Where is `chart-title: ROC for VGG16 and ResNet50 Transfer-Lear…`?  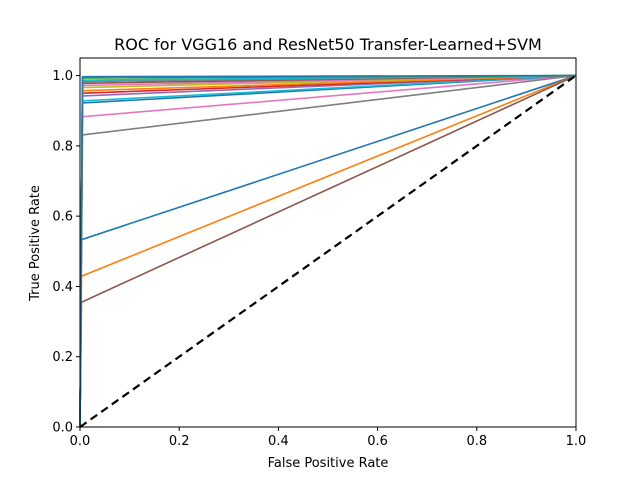
chart-title: ROC for VGG16 and ResNet50 Transfer-Lear… is located at coordinates (328, 44).